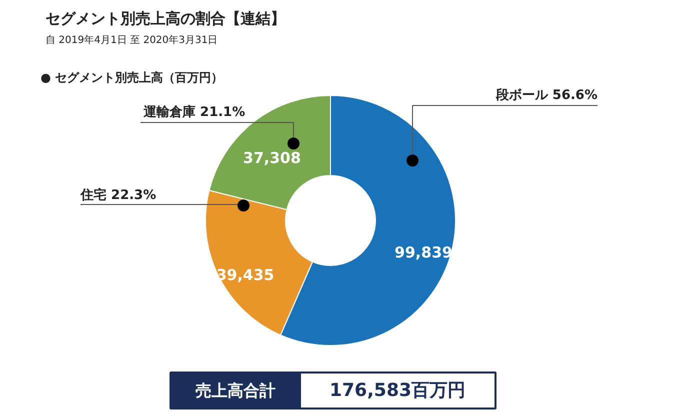  Describe the element at coordinates (423, 252) in the screenshot. I see `data-label: 99,839` at that location.